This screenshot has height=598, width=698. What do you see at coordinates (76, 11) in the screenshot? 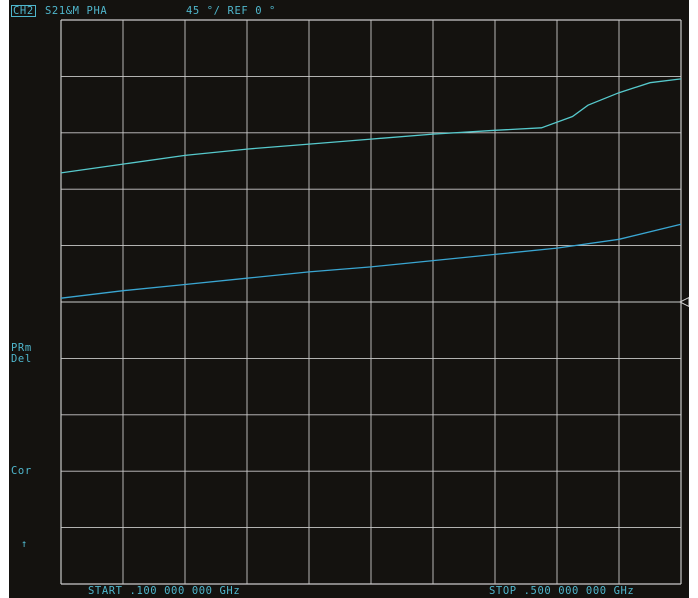
I see `measurement-label: S21&M PHA` at bounding box center [76, 11].